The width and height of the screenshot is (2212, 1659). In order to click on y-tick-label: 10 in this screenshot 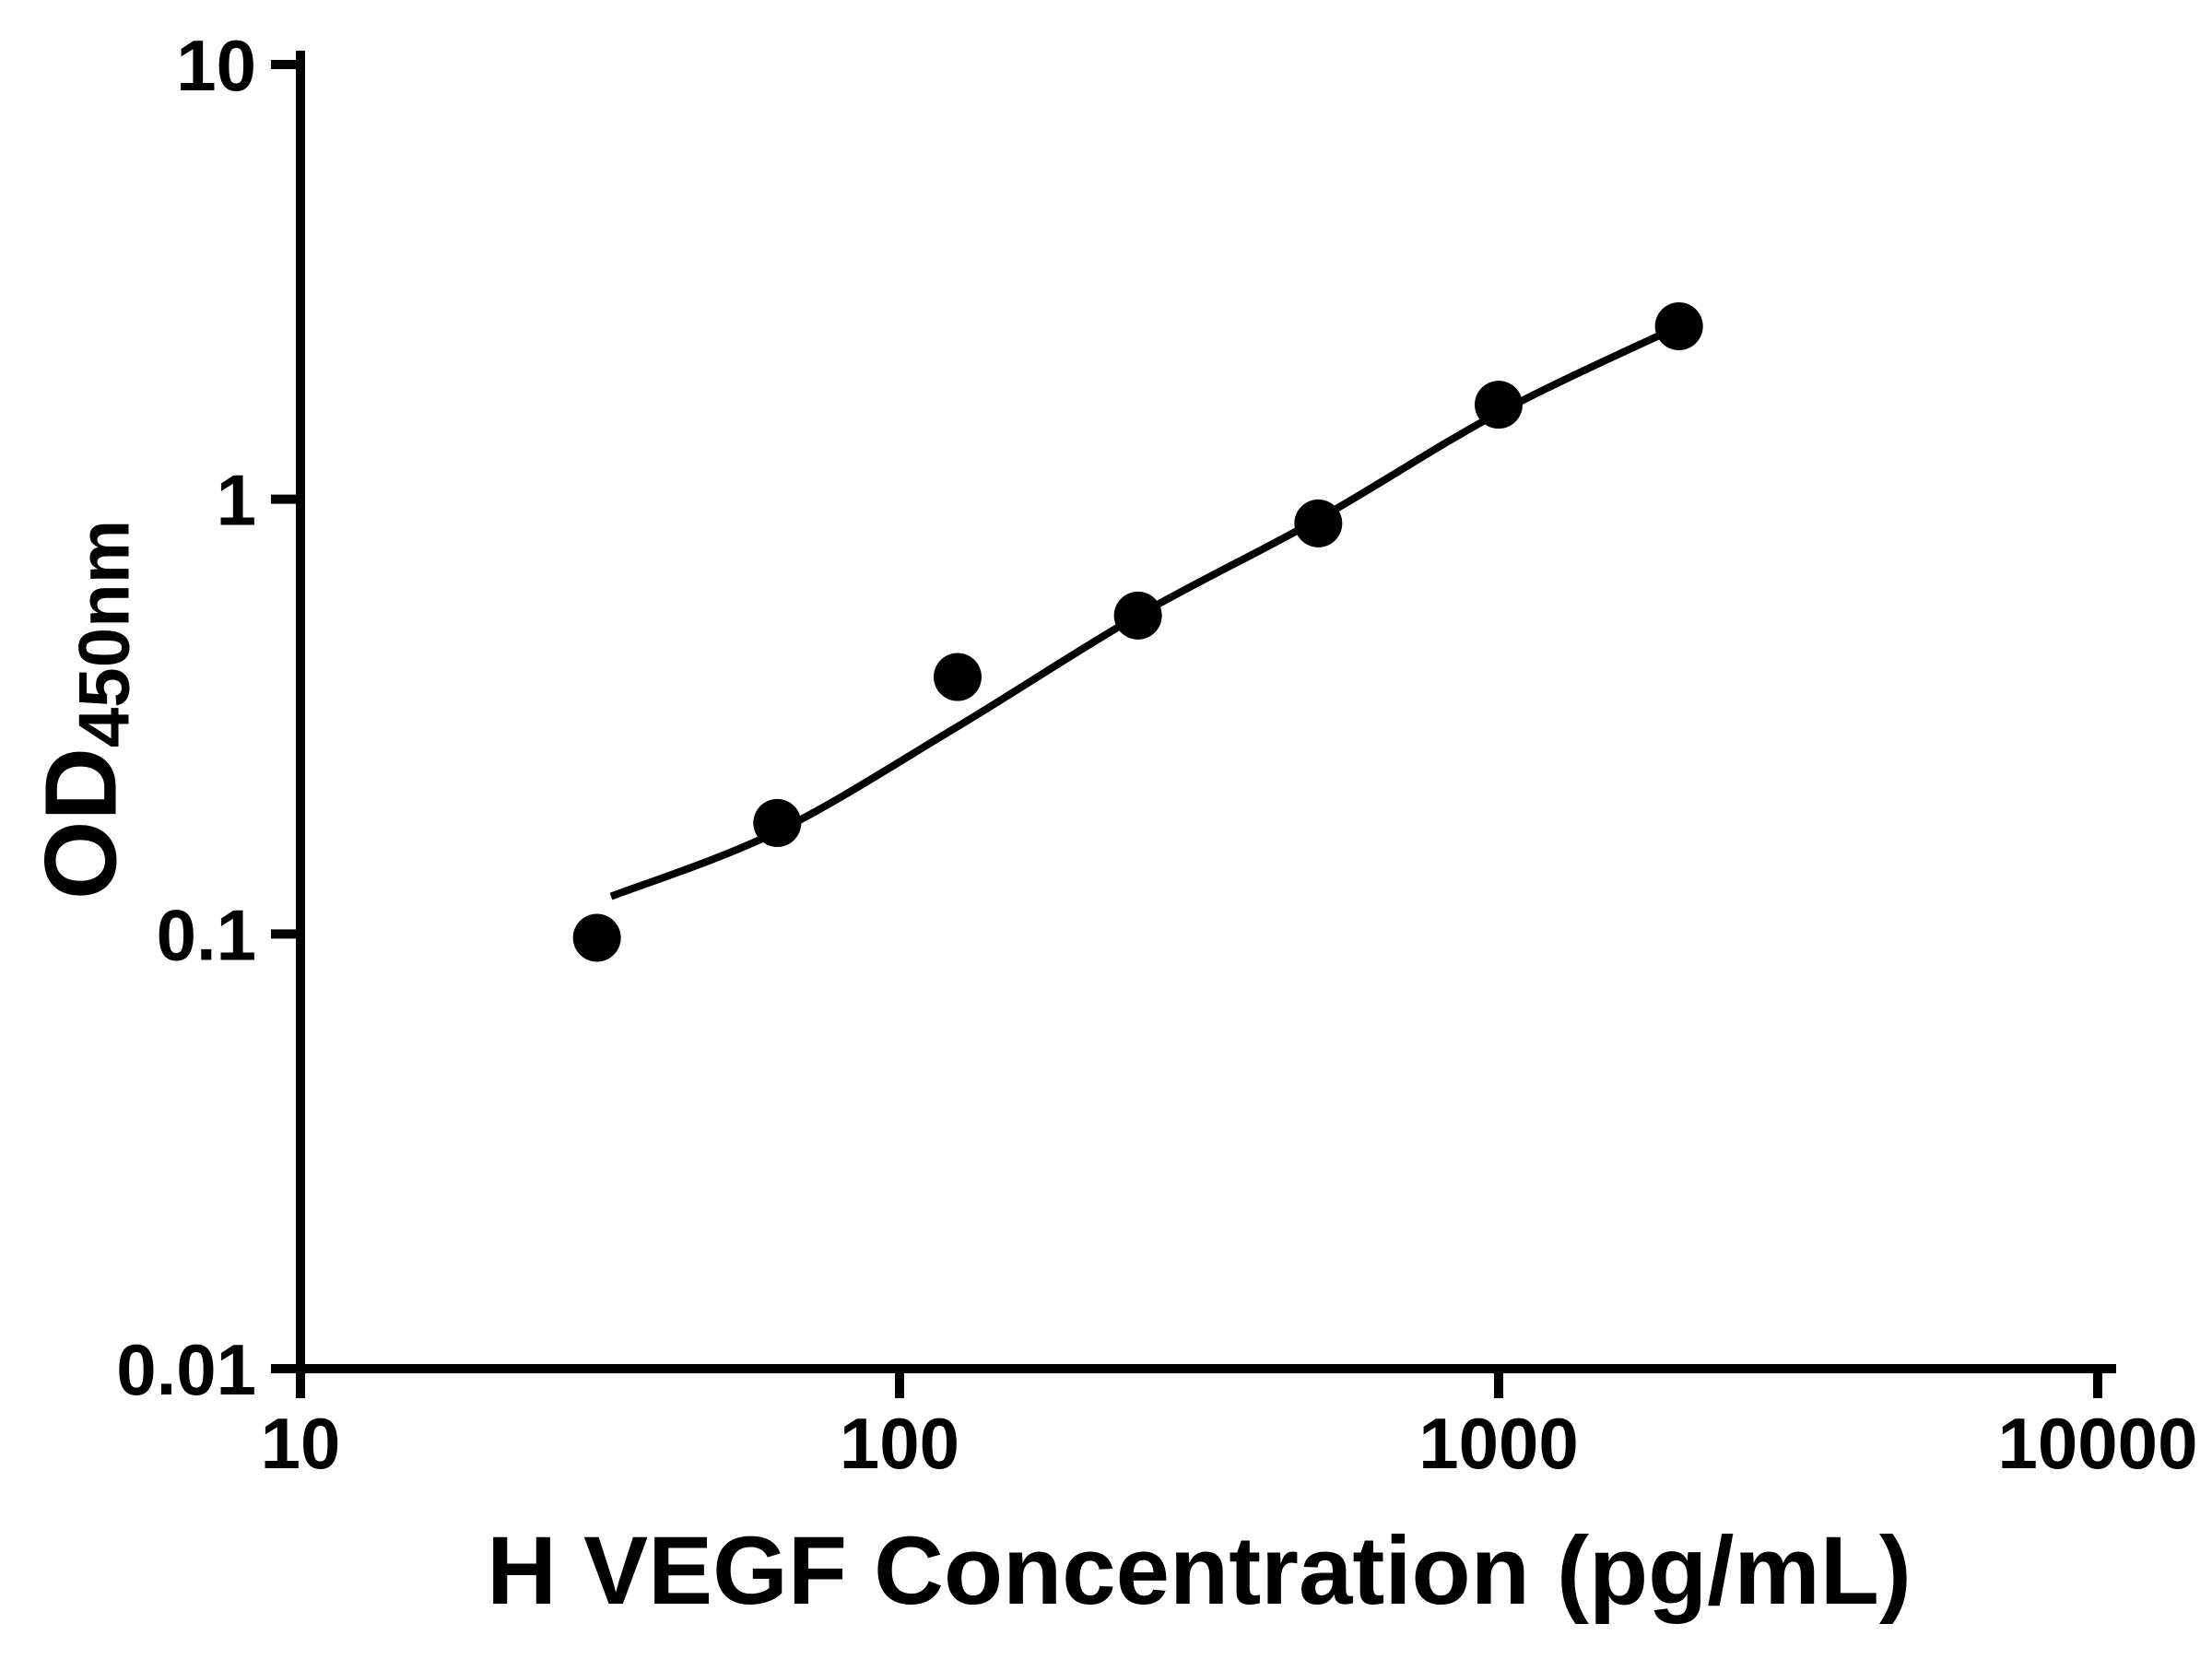, I will do `click(216, 65)`.